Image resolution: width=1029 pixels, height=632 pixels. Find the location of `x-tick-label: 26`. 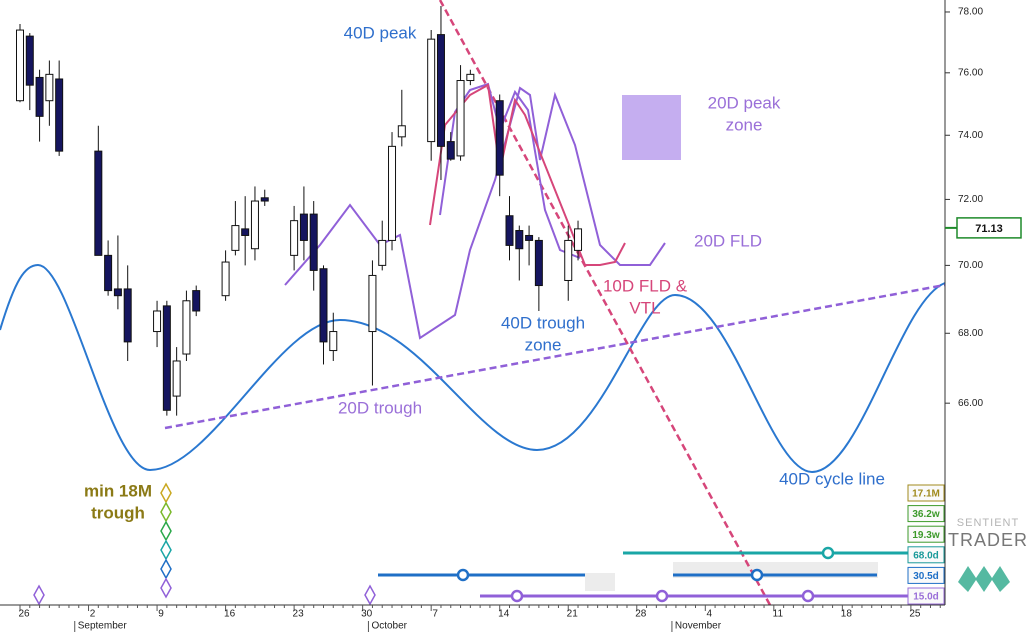

x-tick-label: 26 is located at coordinates (24, 614).